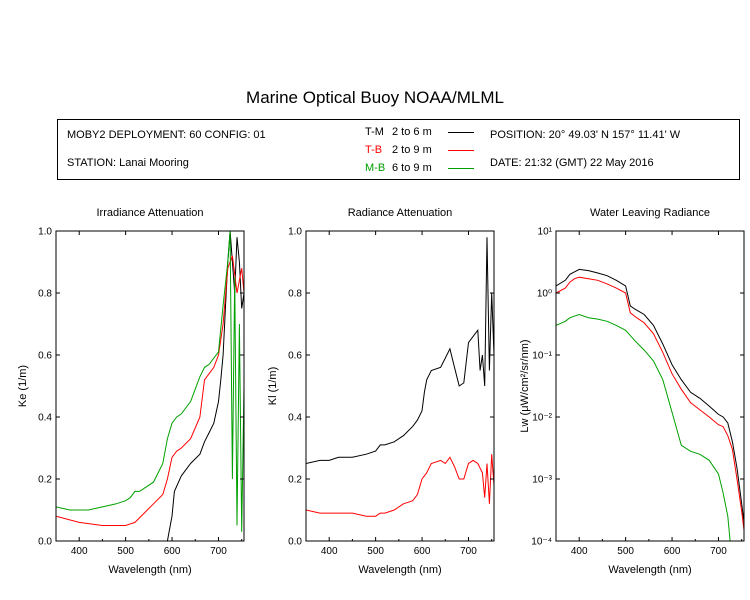  What do you see at coordinates (542, 418) in the screenshot?
I see `y-tick-label: 10⁻²` at bounding box center [542, 418].